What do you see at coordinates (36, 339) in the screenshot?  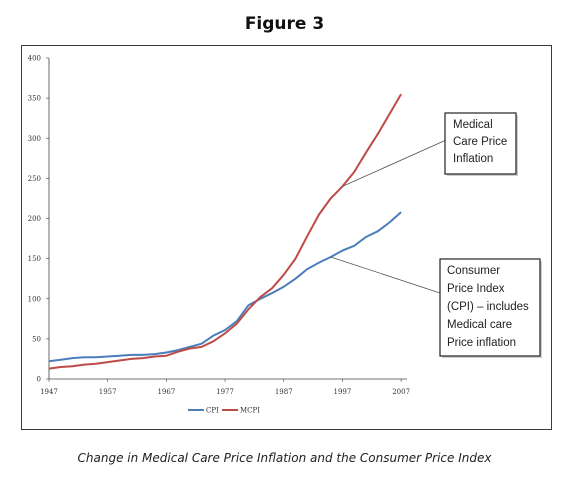 I see `y-tick-label: 50` at bounding box center [36, 339].